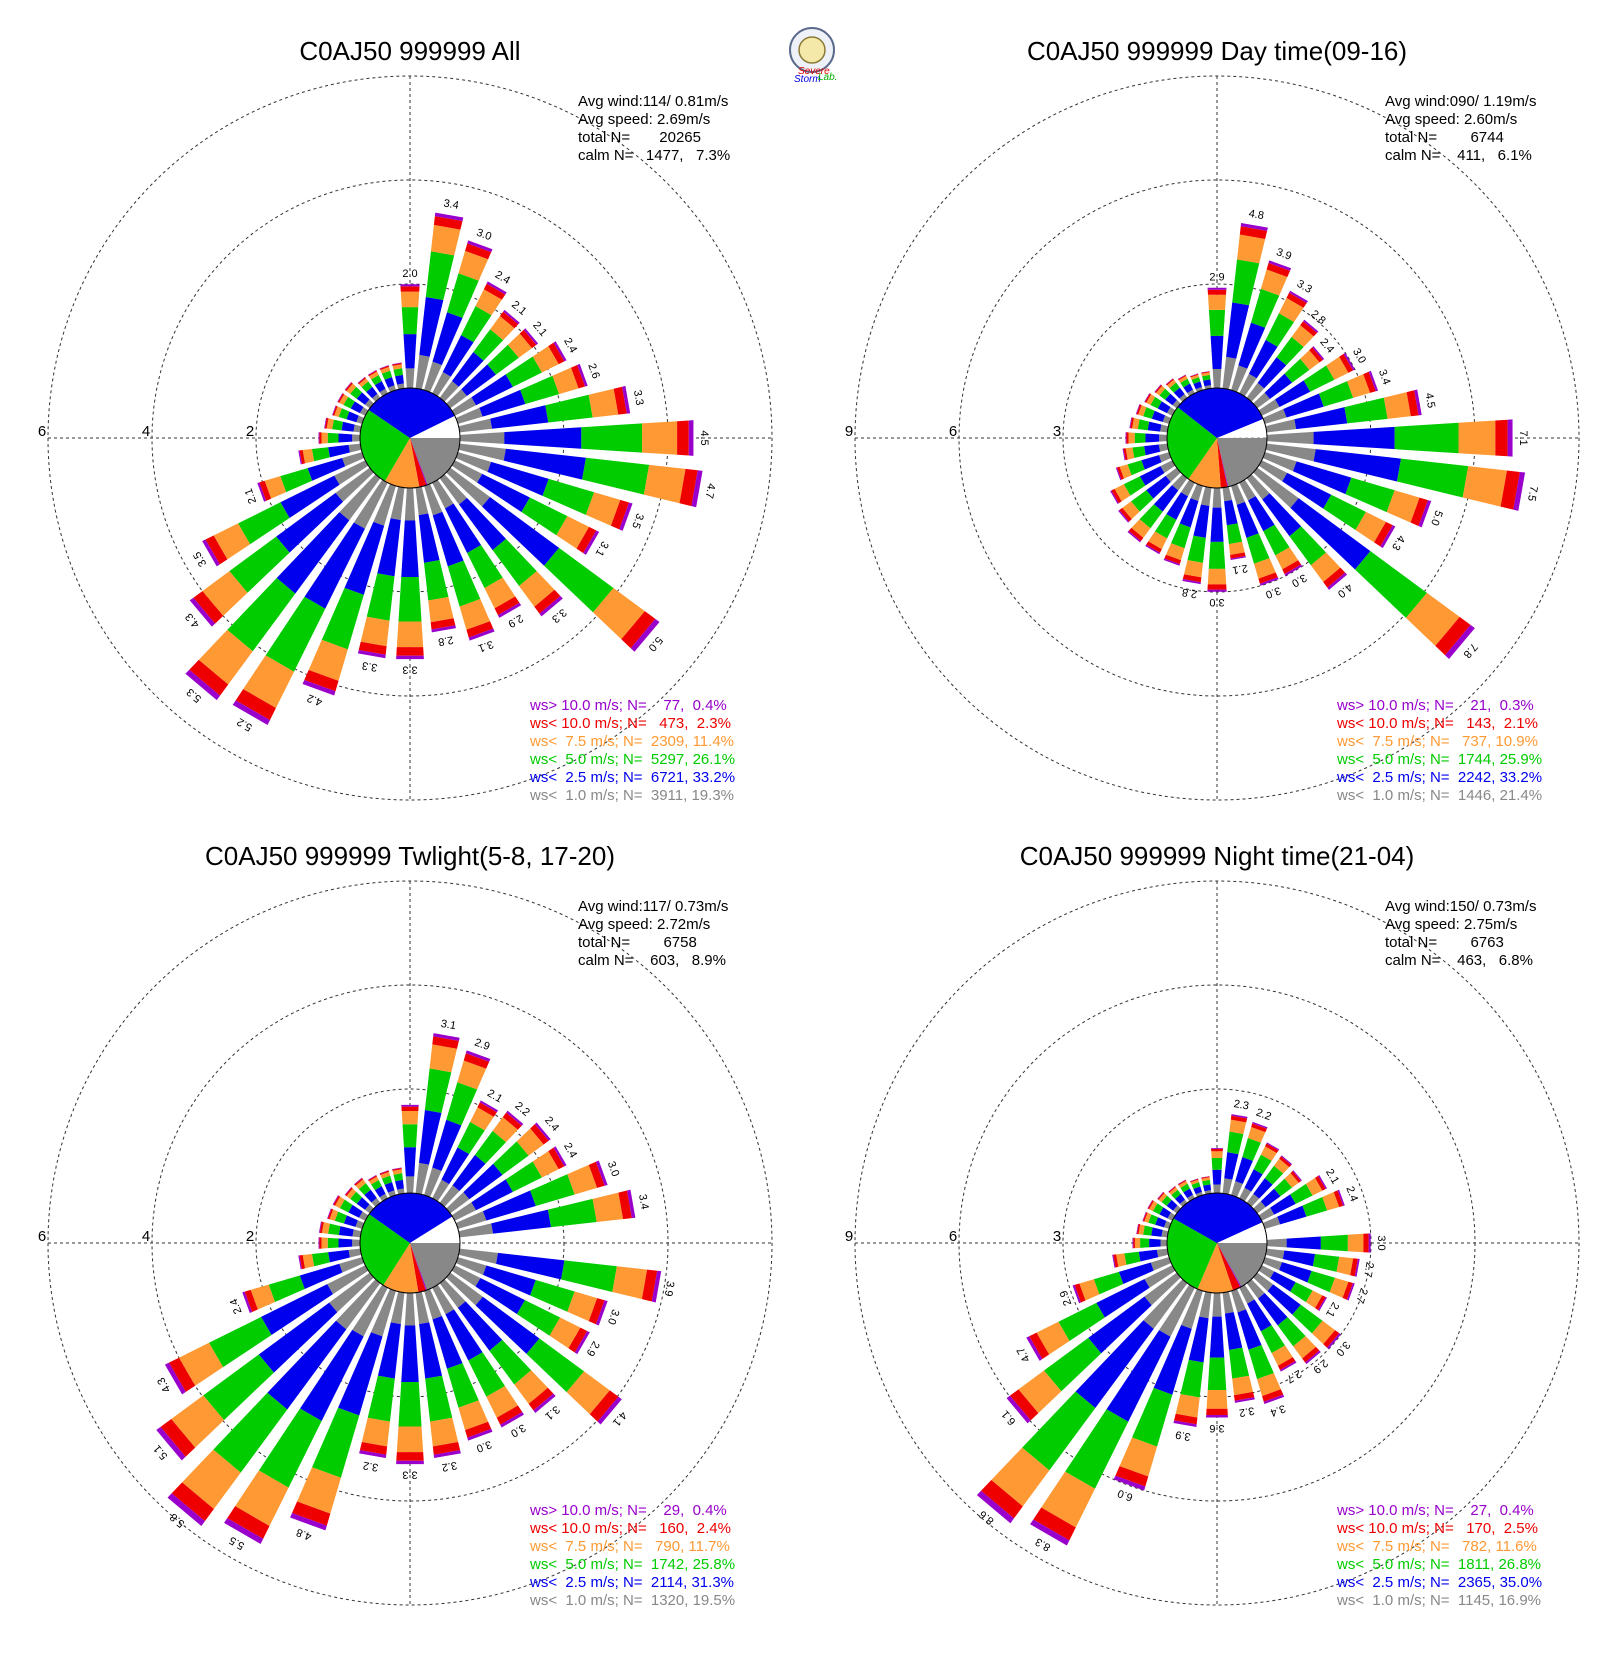 The image size is (1620, 1660). Describe the element at coordinates (1217, 547) in the screenshot. I see `sector-bar-180: 3.0` at that location.